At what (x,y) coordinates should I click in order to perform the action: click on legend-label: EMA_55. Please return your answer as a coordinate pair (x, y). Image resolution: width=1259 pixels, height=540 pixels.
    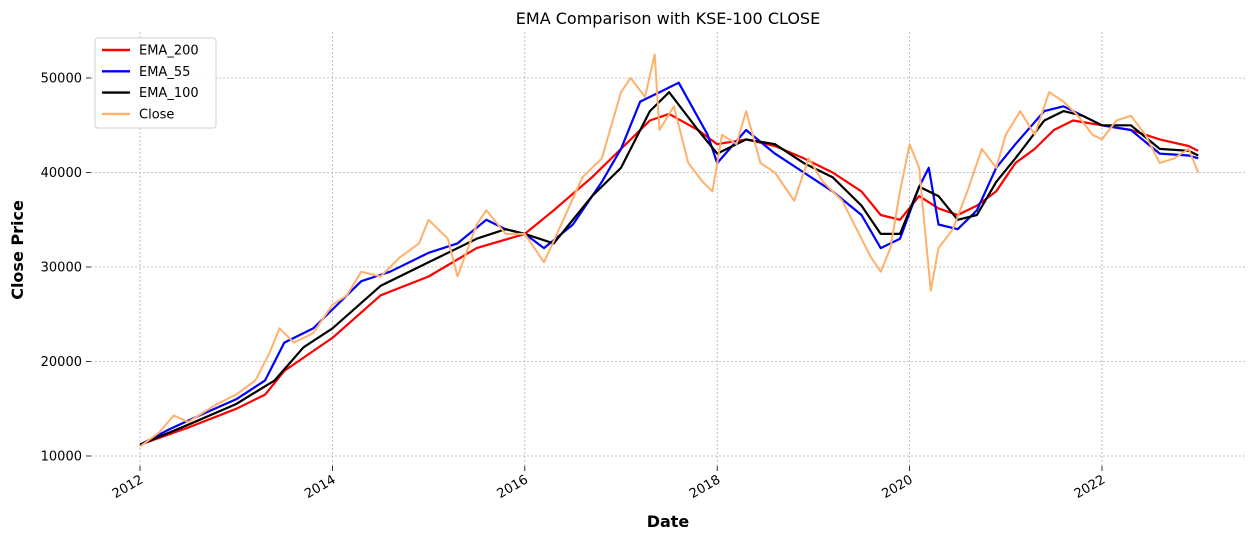
    Looking at the image, I should click on (164, 72).